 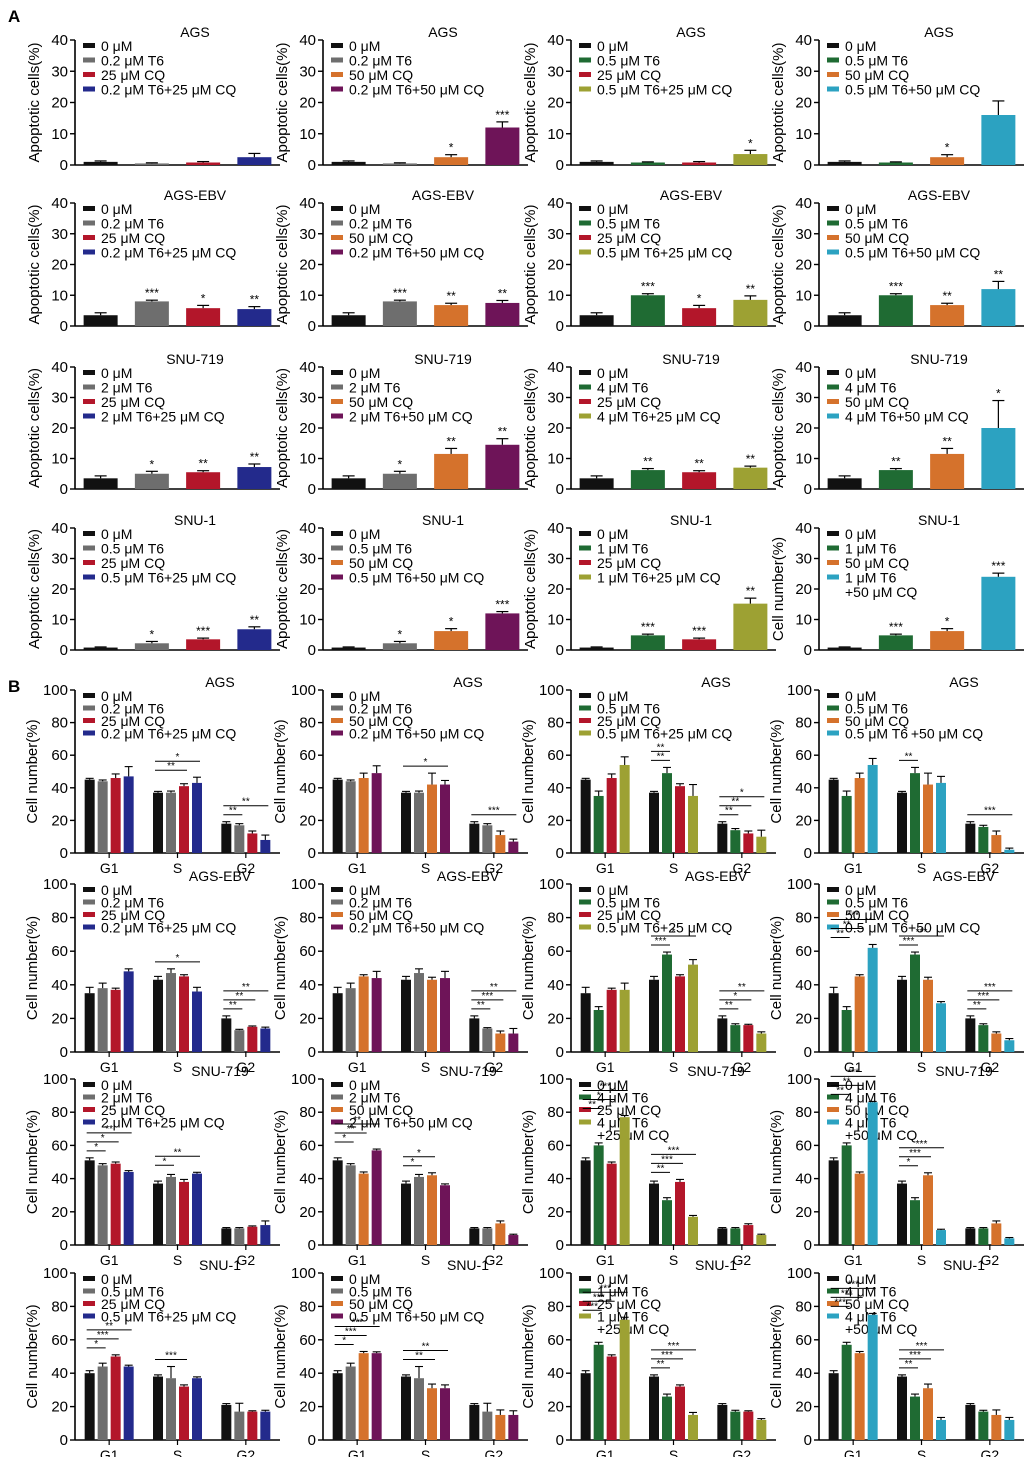 I want to click on y-tick-label: 60, so click(x=803, y=951).